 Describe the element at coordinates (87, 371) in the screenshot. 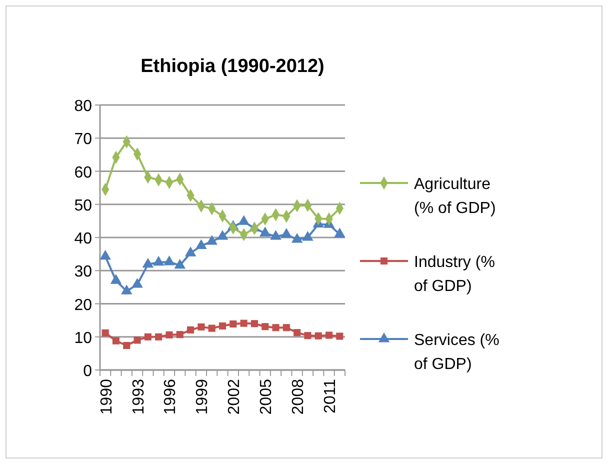

I see `y-tick-label: 0` at that location.